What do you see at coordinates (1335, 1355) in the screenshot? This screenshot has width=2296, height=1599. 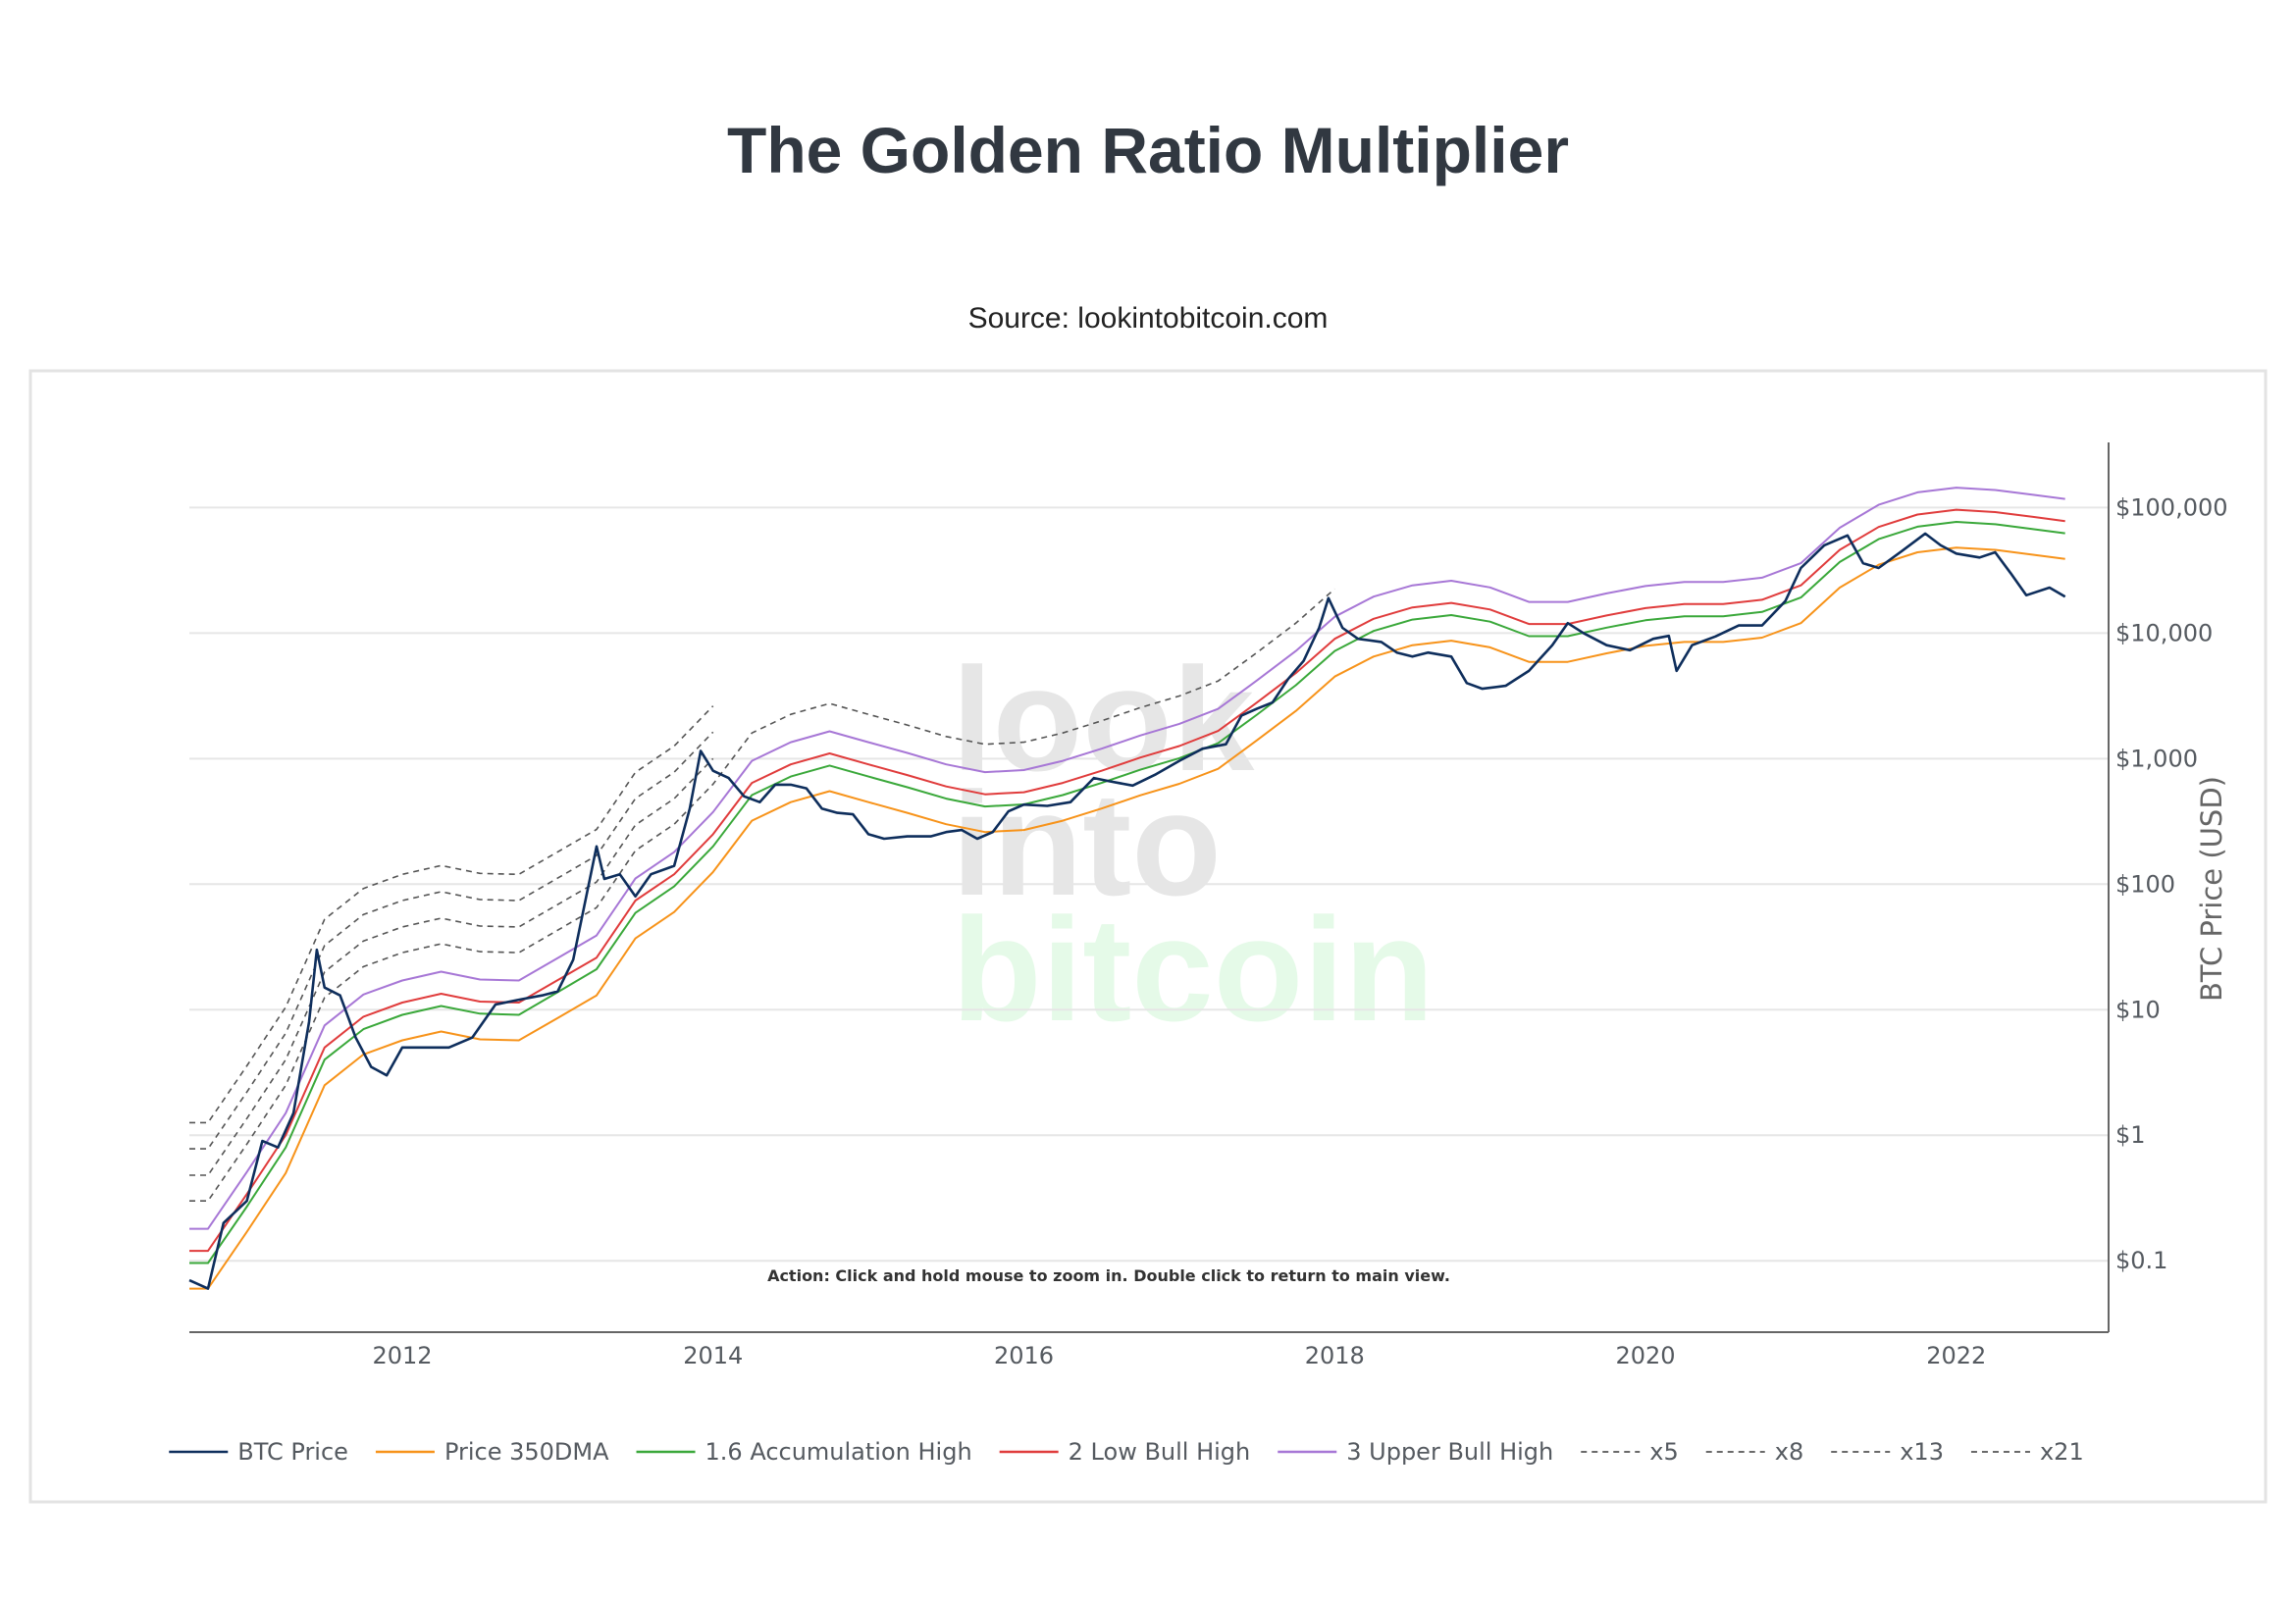 I see `x-tick-label: 2018` at bounding box center [1335, 1355].